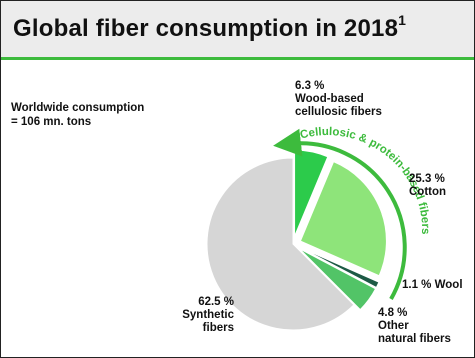  Describe the element at coordinates (343, 219) in the screenshot. I see `pie-slice-cotton` at that location.